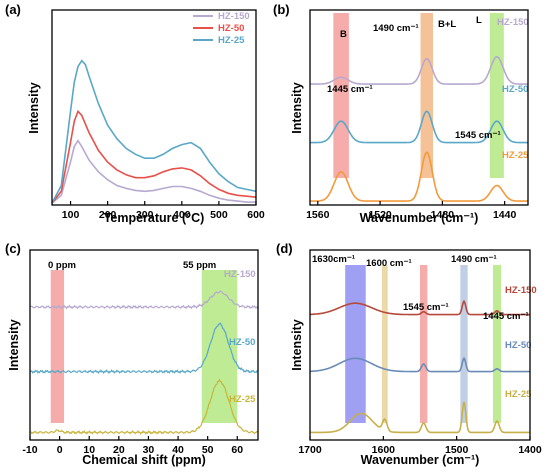  Describe the element at coordinates (530, 450) in the screenshot. I see `x-tick-label: 1400` at that location.